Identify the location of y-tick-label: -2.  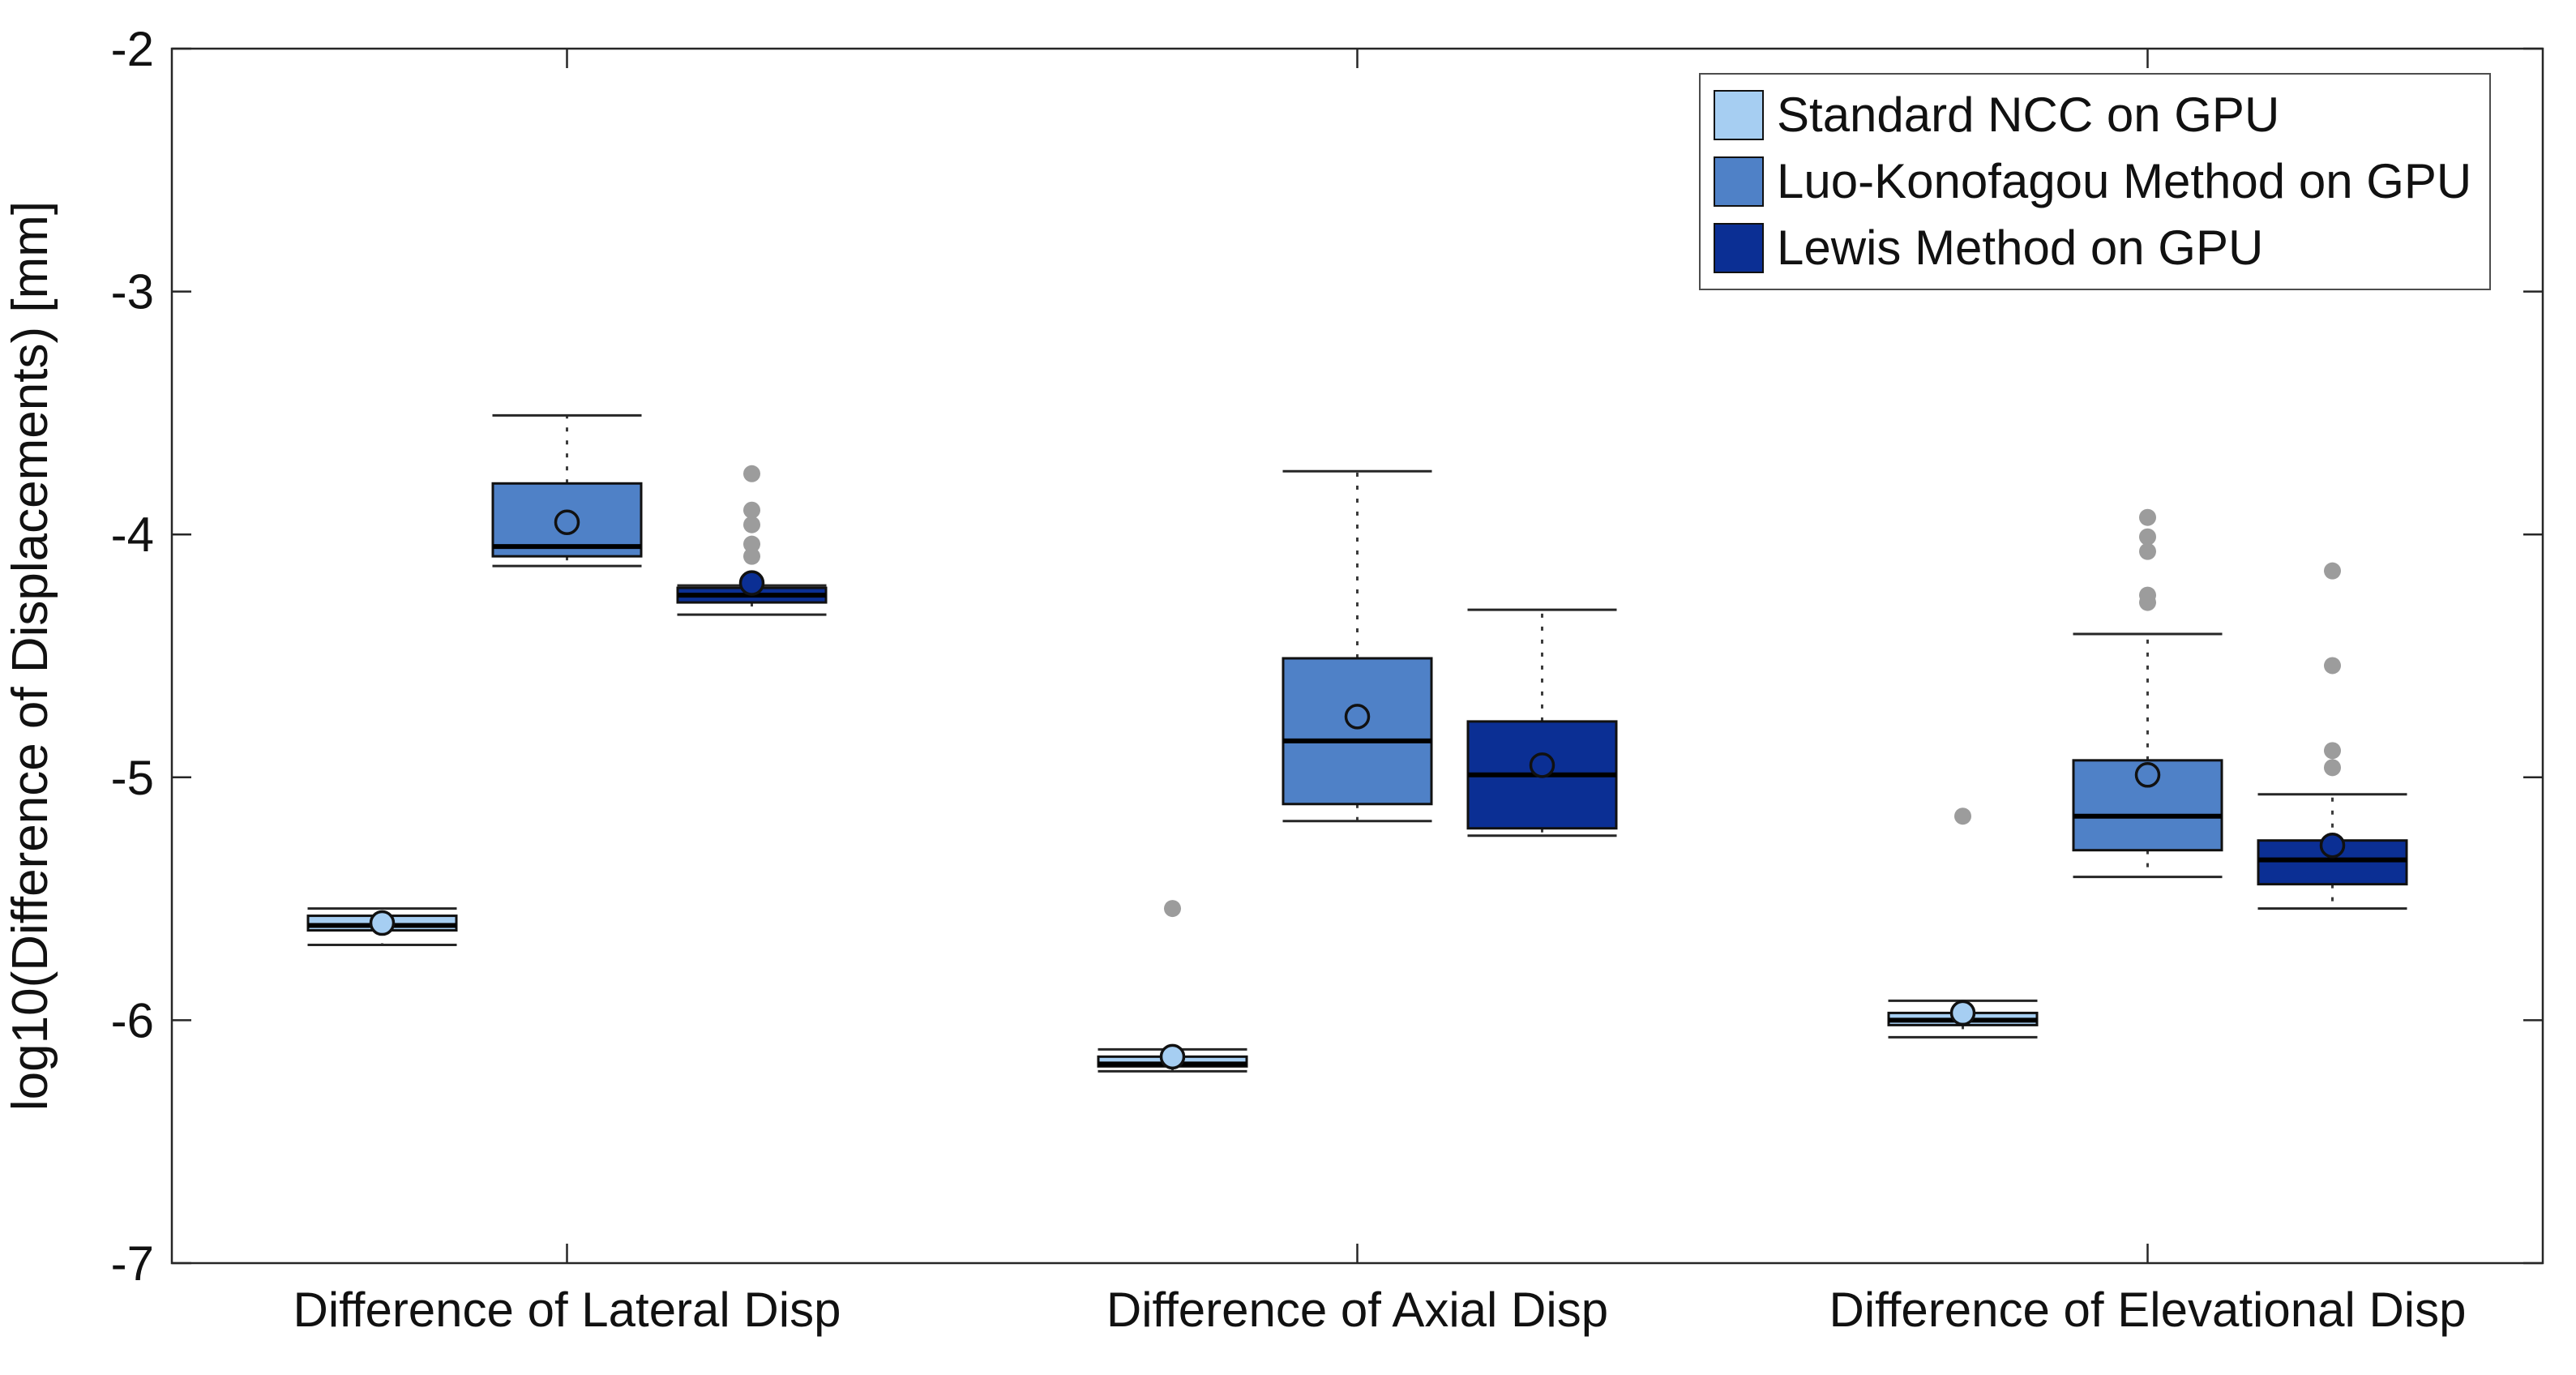
(132, 49).